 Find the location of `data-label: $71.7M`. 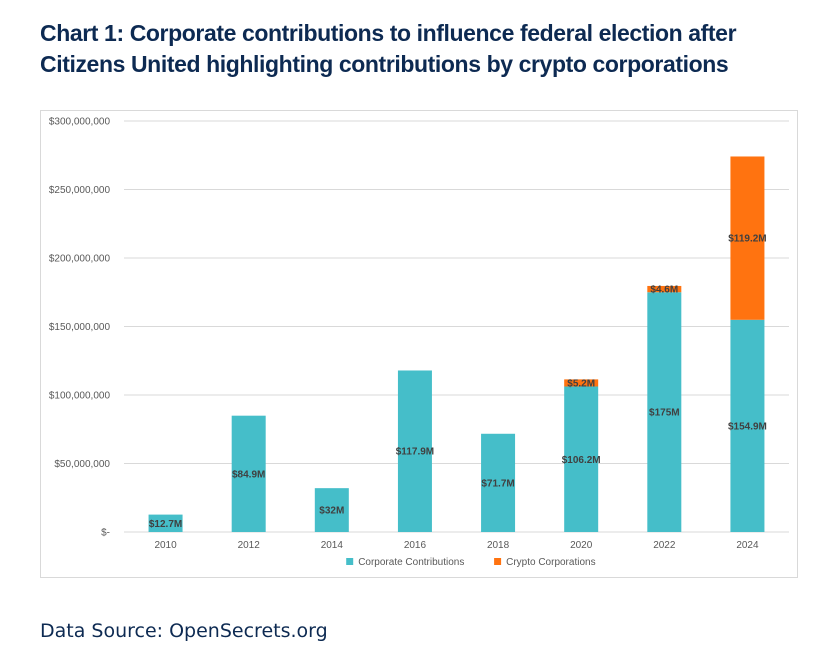

data-label: $71.7M is located at coordinates (497, 483).